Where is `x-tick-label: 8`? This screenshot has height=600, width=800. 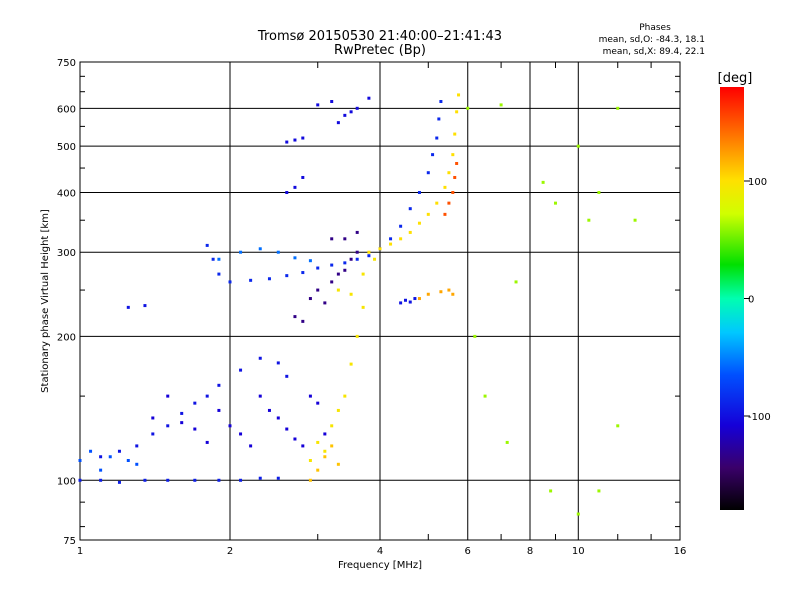
x-tick-label: 8 is located at coordinates (530, 551).